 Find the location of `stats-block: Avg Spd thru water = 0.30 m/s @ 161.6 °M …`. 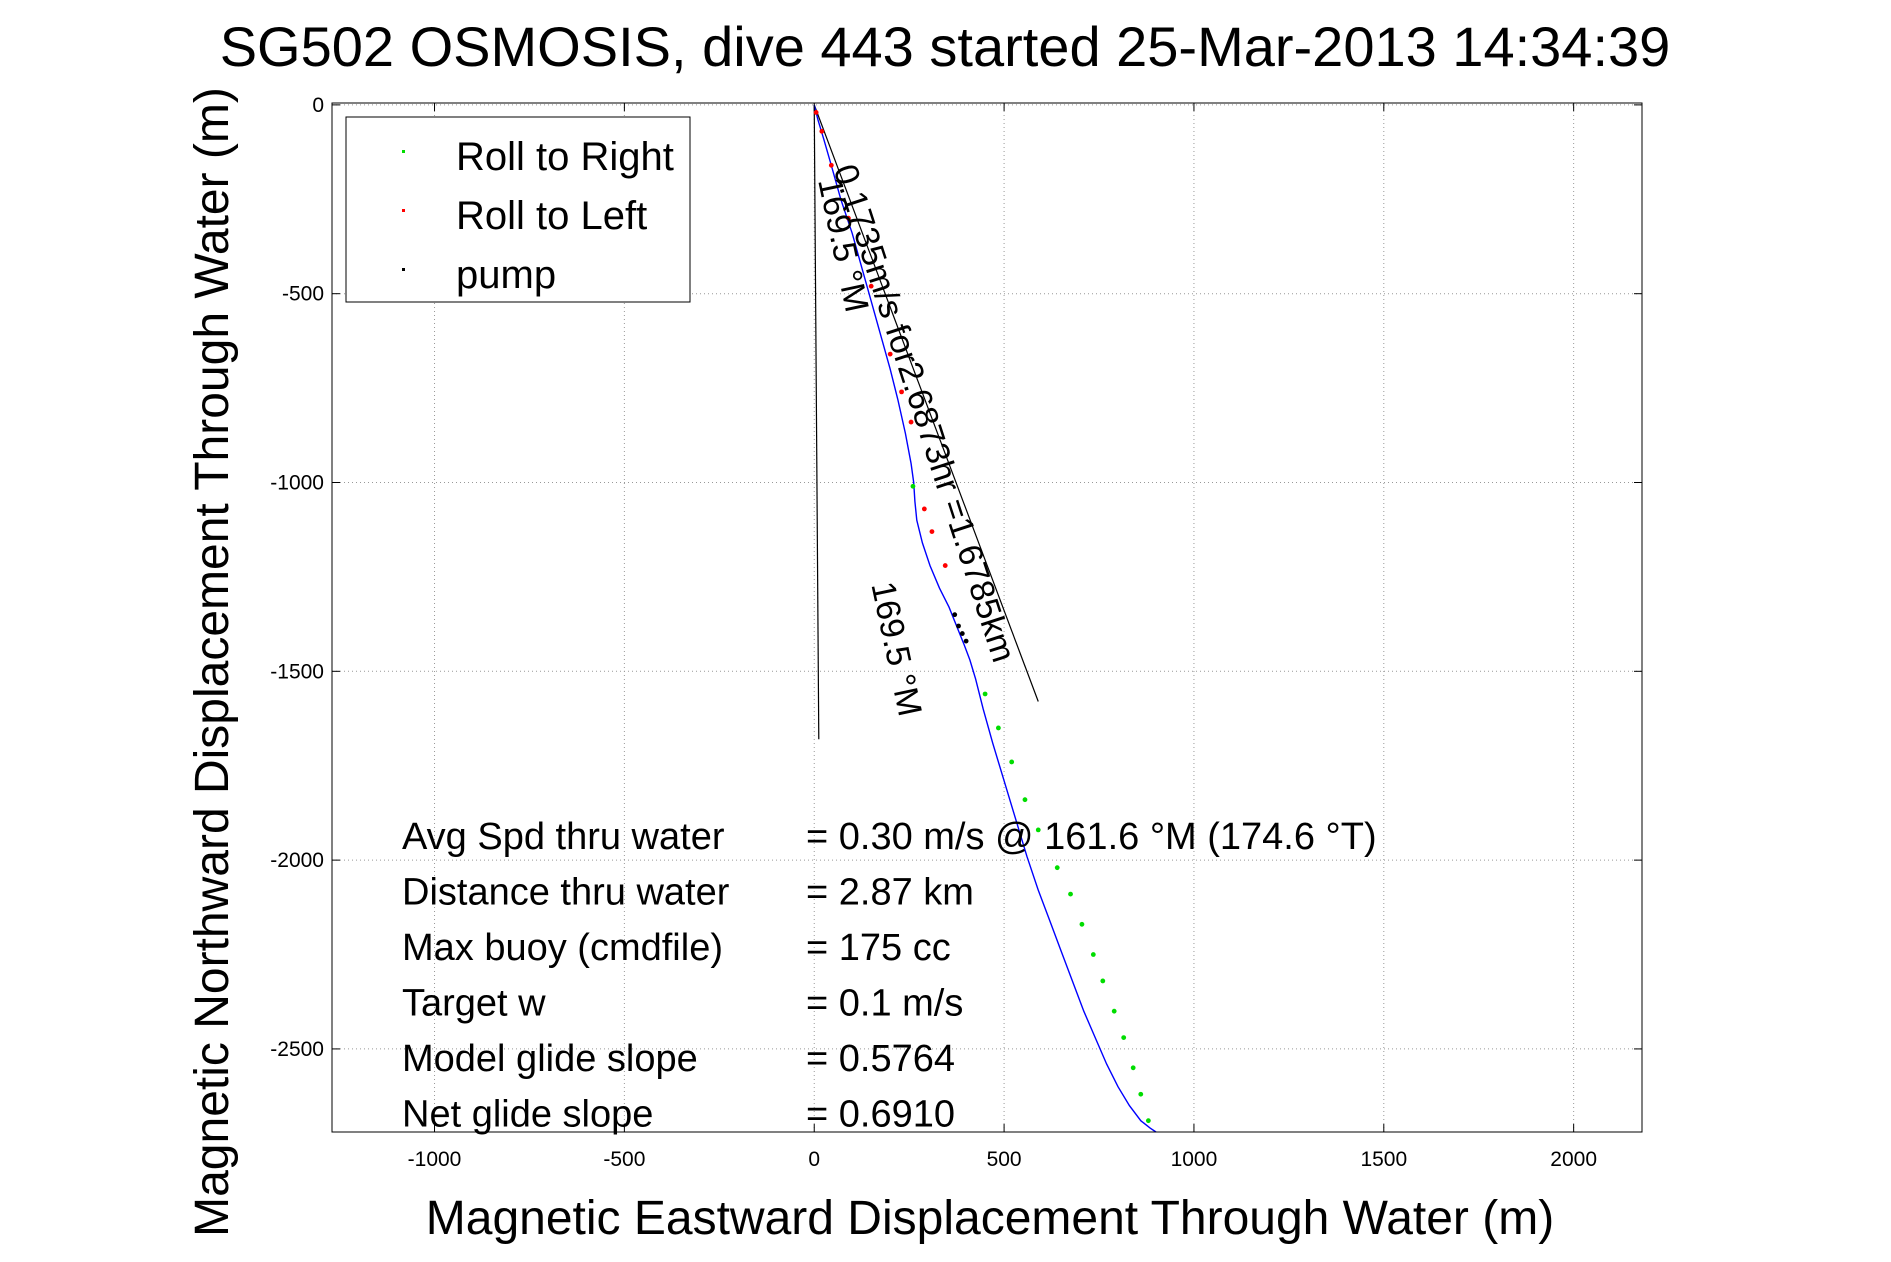

stats-block: Avg Spd thru water = 0.30 m/s @ 161.6 °M … is located at coordinates (889, 976).